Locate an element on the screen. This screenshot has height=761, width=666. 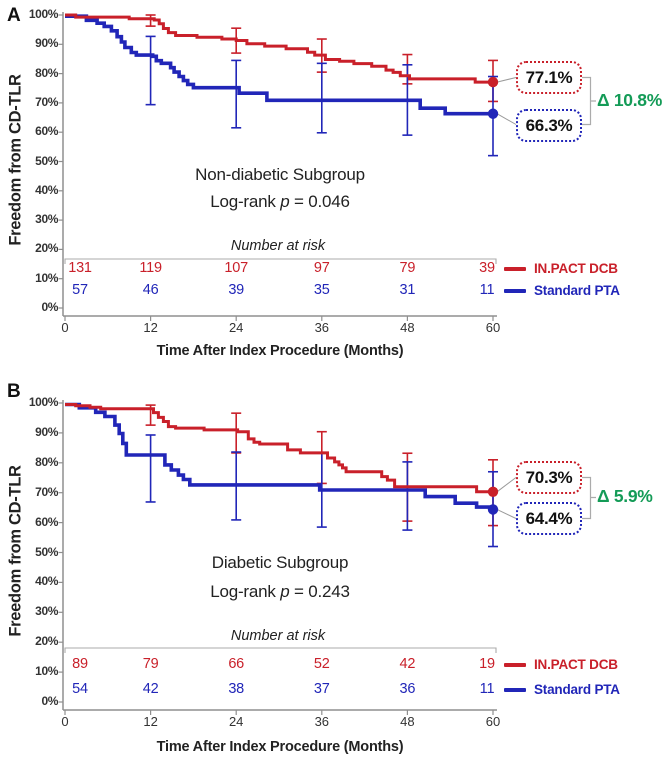
at-risk-count: 66 is located at coordinates (236, 664).